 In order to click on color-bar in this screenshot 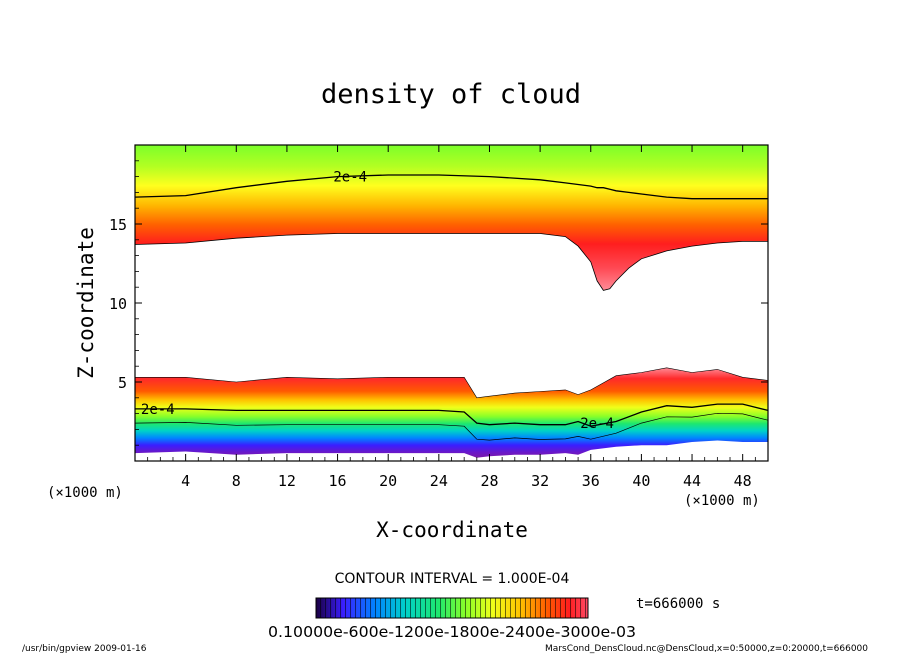, I will do `click(452, 608)`.